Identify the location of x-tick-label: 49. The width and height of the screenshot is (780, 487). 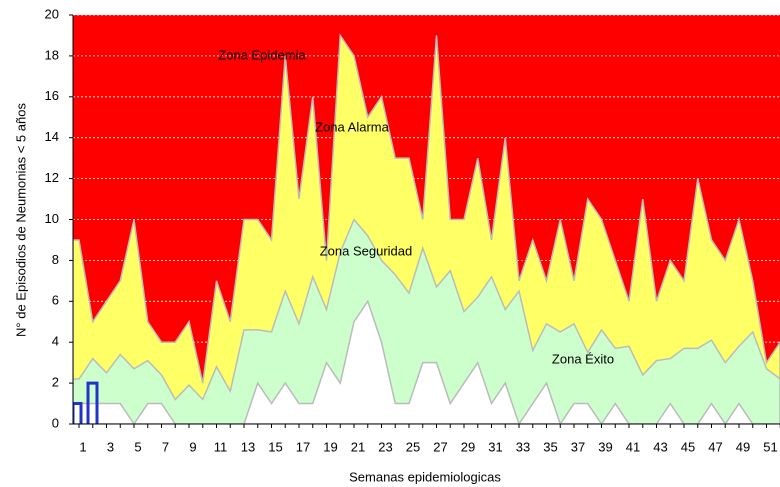
(743, 446).